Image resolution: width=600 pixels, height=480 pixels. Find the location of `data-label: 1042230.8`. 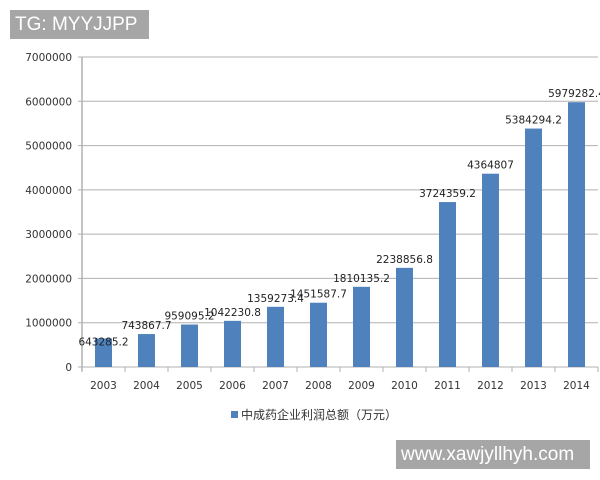

data-label: 1042230.8 is located at coordinates (232, 313).